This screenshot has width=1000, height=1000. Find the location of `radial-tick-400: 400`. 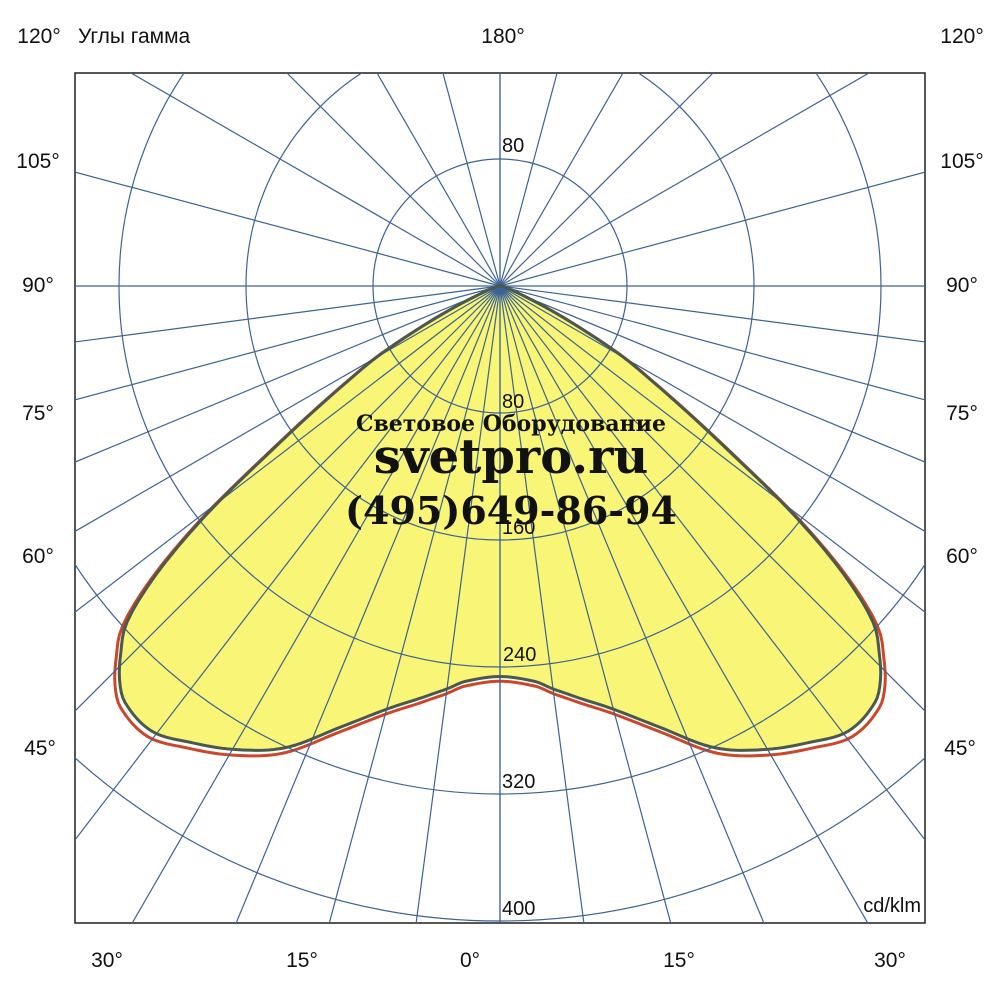

radial-tick-400: 400 is located at coordinates (518, 909).